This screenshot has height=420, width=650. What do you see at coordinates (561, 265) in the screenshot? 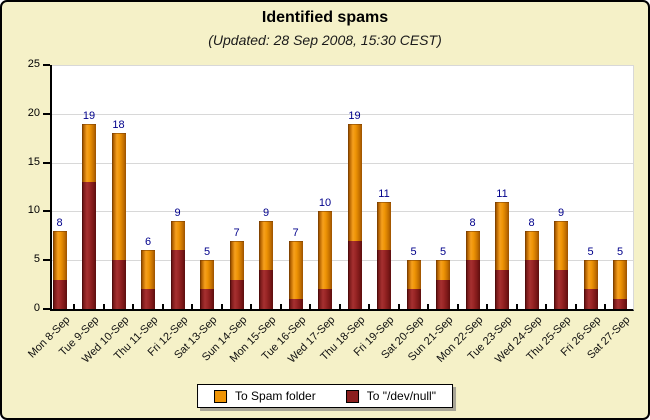
I see `bar-thu-25-sep` at bounding box center [561, 265].